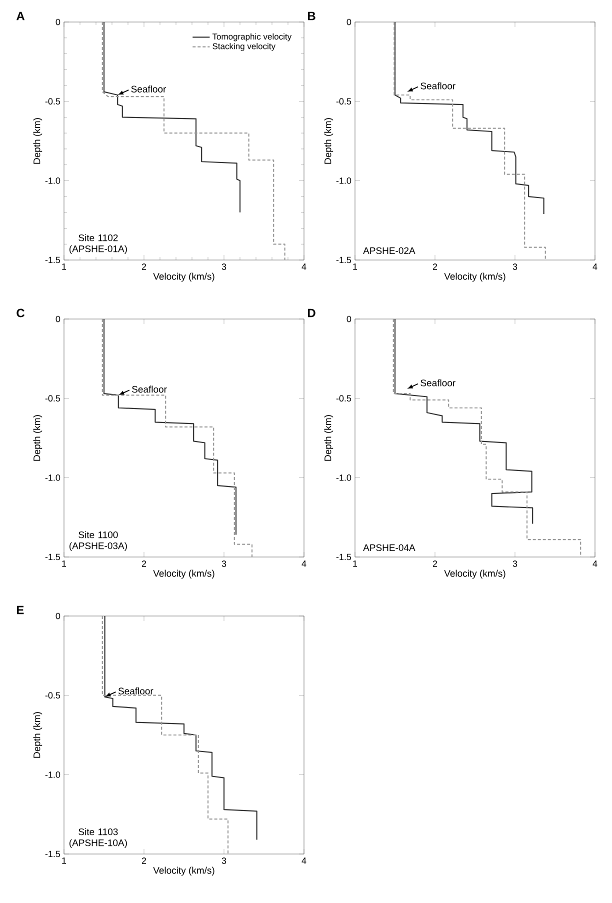  Describe the element at coordinates (252, 37) in the screenshot. I see `legend-label: Tomographic velocity` at that location.